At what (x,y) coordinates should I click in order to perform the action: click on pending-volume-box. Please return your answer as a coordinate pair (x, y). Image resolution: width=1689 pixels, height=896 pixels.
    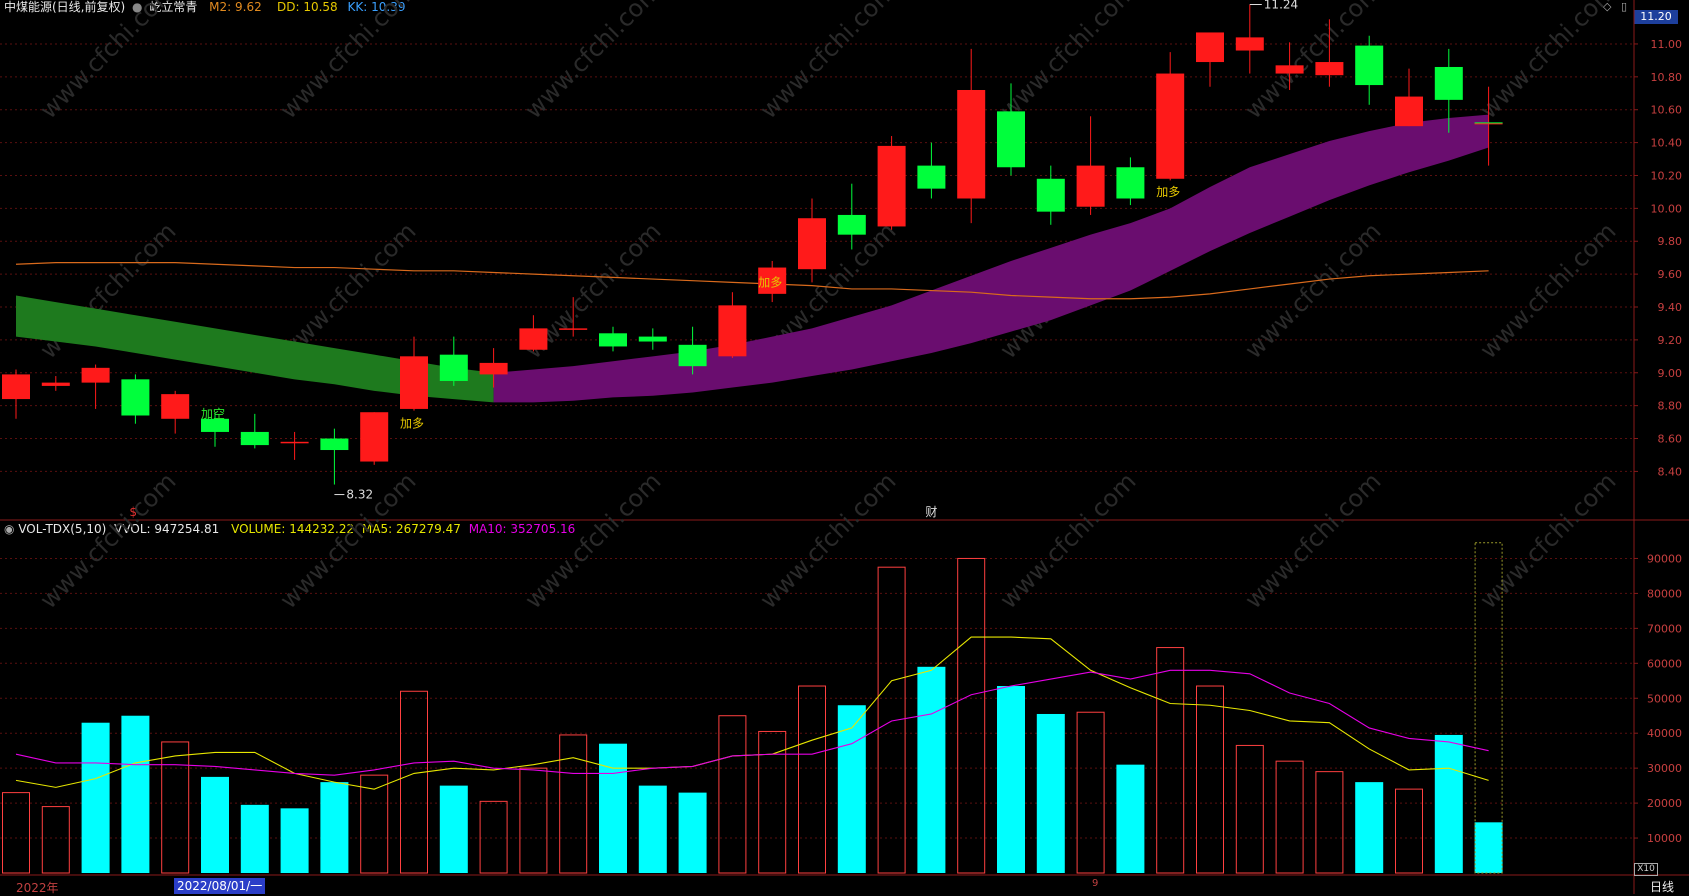
    Looking at the image, I should click on (1488, 708).